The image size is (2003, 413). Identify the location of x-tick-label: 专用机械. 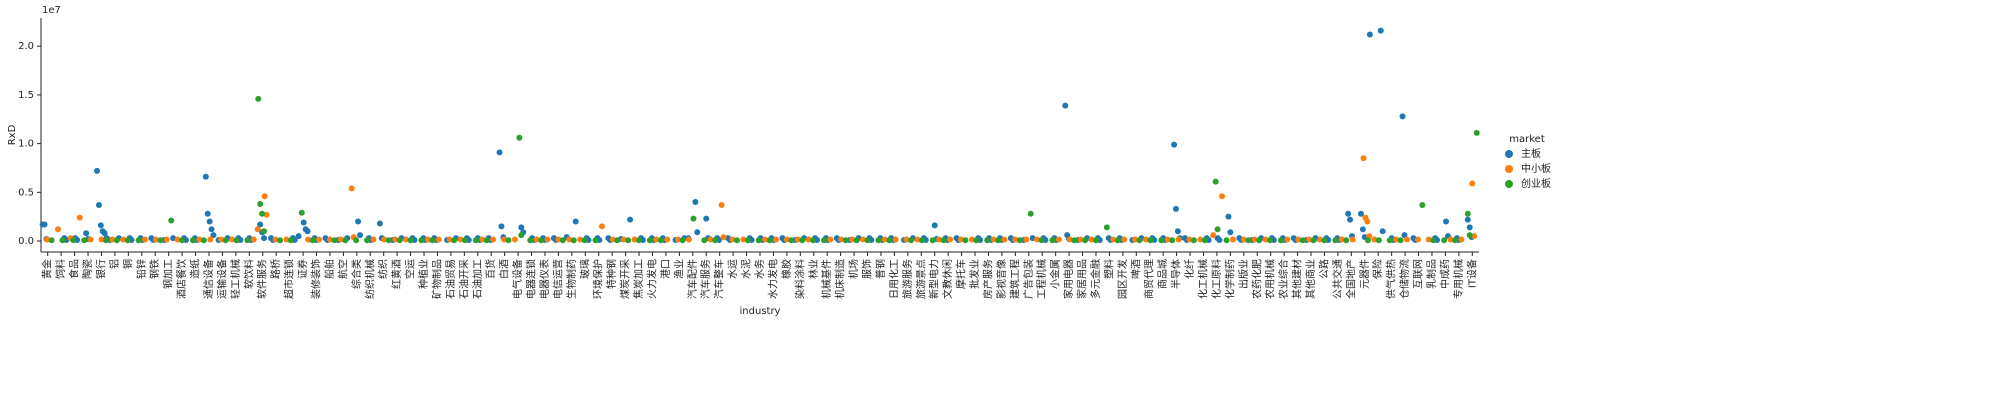
(1458, 279).